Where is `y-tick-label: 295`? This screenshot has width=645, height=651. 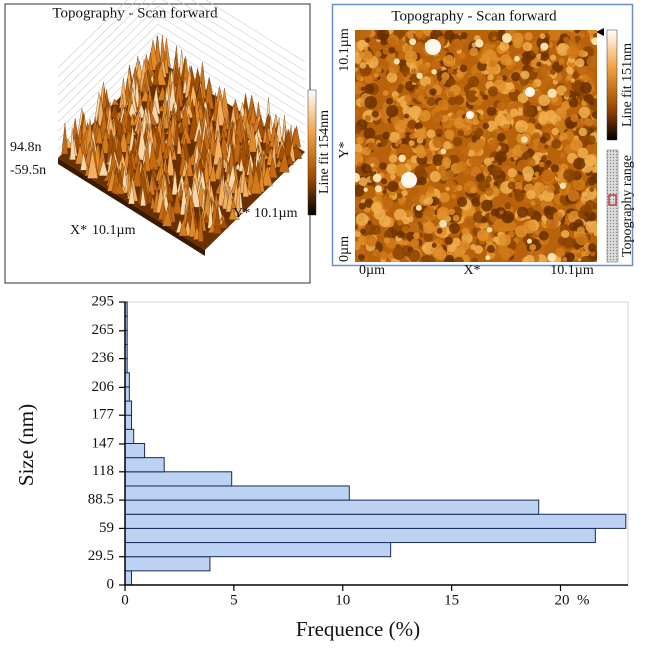 y-tick-label: 295 is located at coordinates (103, 301).